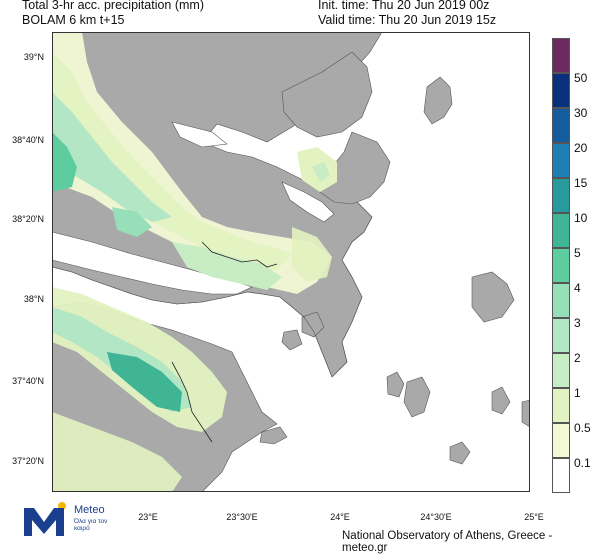  What do you see at coordinates (313, 324) in the screenshot?
I see `salamina-island` at bounding box center [313, 324].